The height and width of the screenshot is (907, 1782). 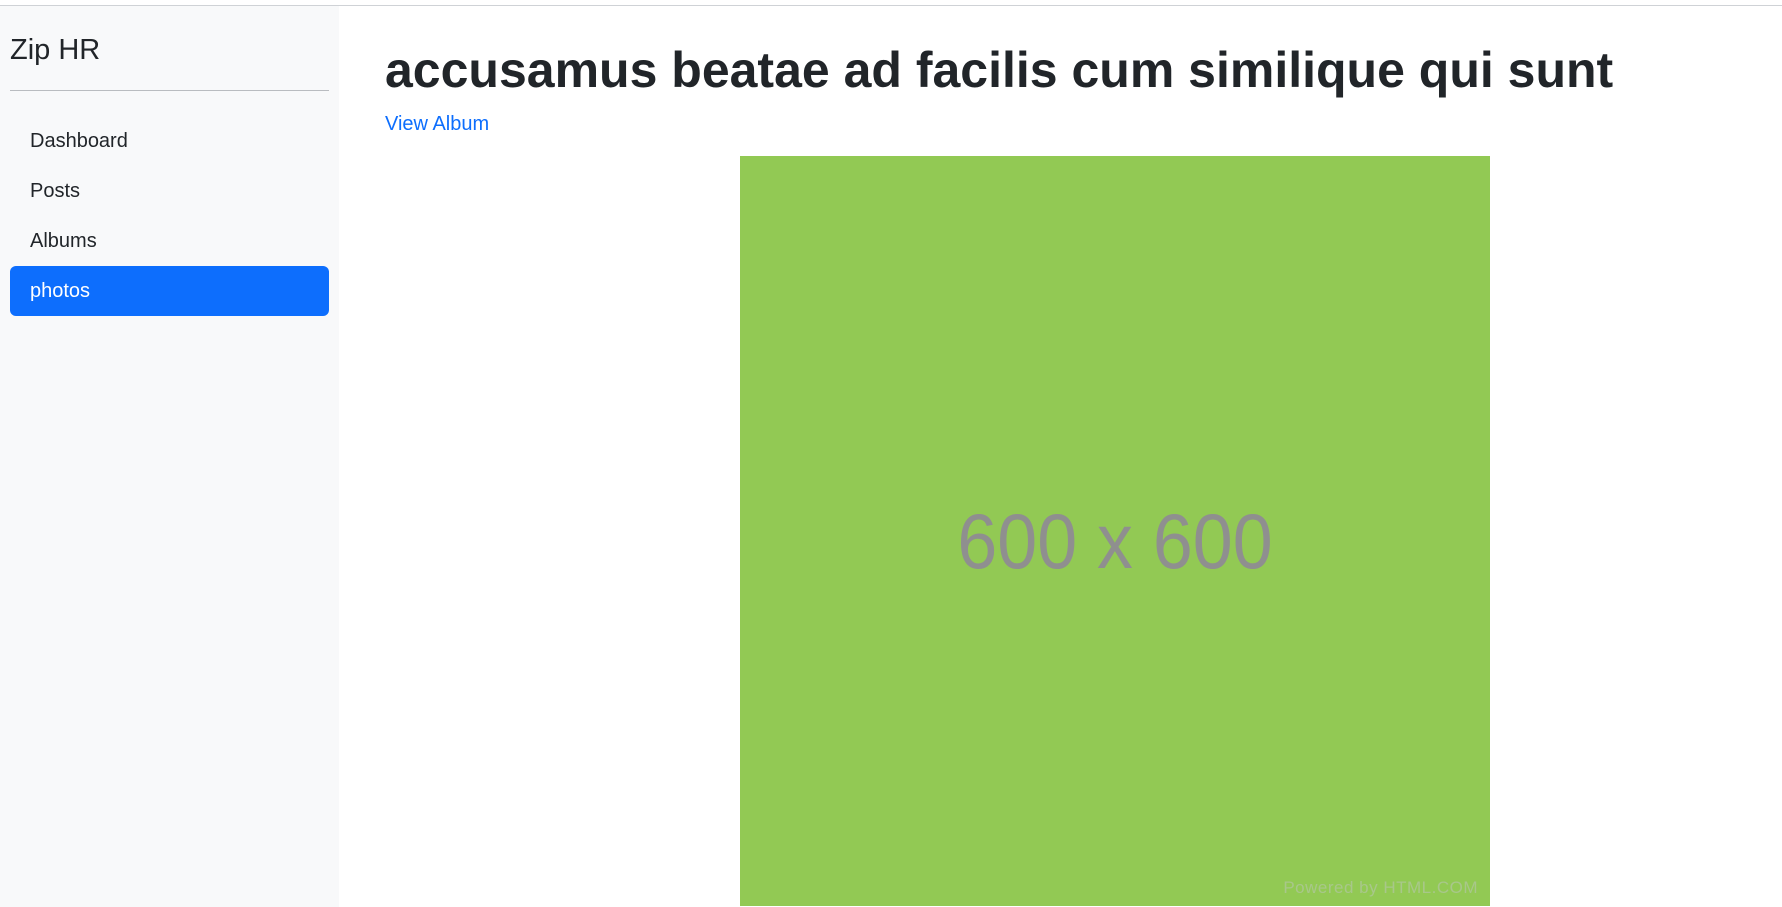 I want to click on top-border, so click(x=891, y=3).